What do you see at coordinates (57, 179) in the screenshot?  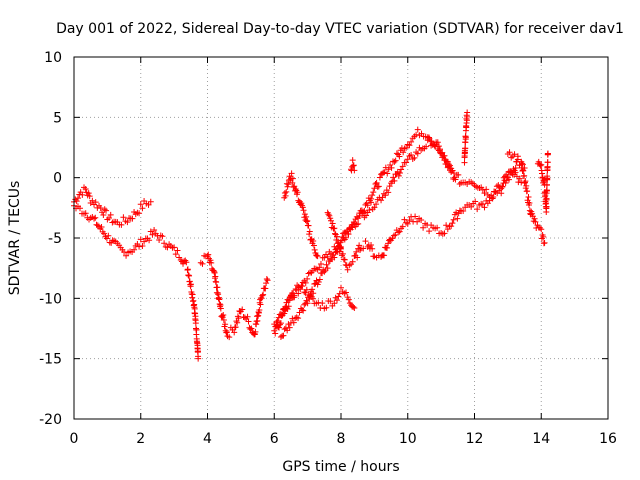 I see `y-tick-label: 0` at bounding box center [57, 179].